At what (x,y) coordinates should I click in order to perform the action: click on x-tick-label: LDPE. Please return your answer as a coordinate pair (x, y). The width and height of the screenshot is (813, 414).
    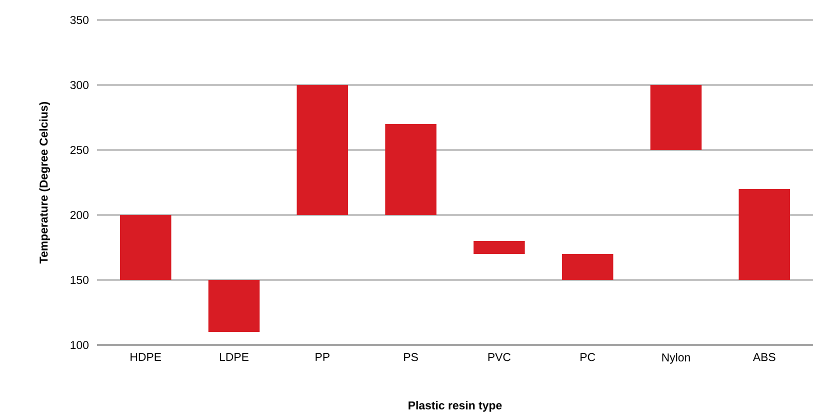
    Looking at the image, I should click on (234, 357).